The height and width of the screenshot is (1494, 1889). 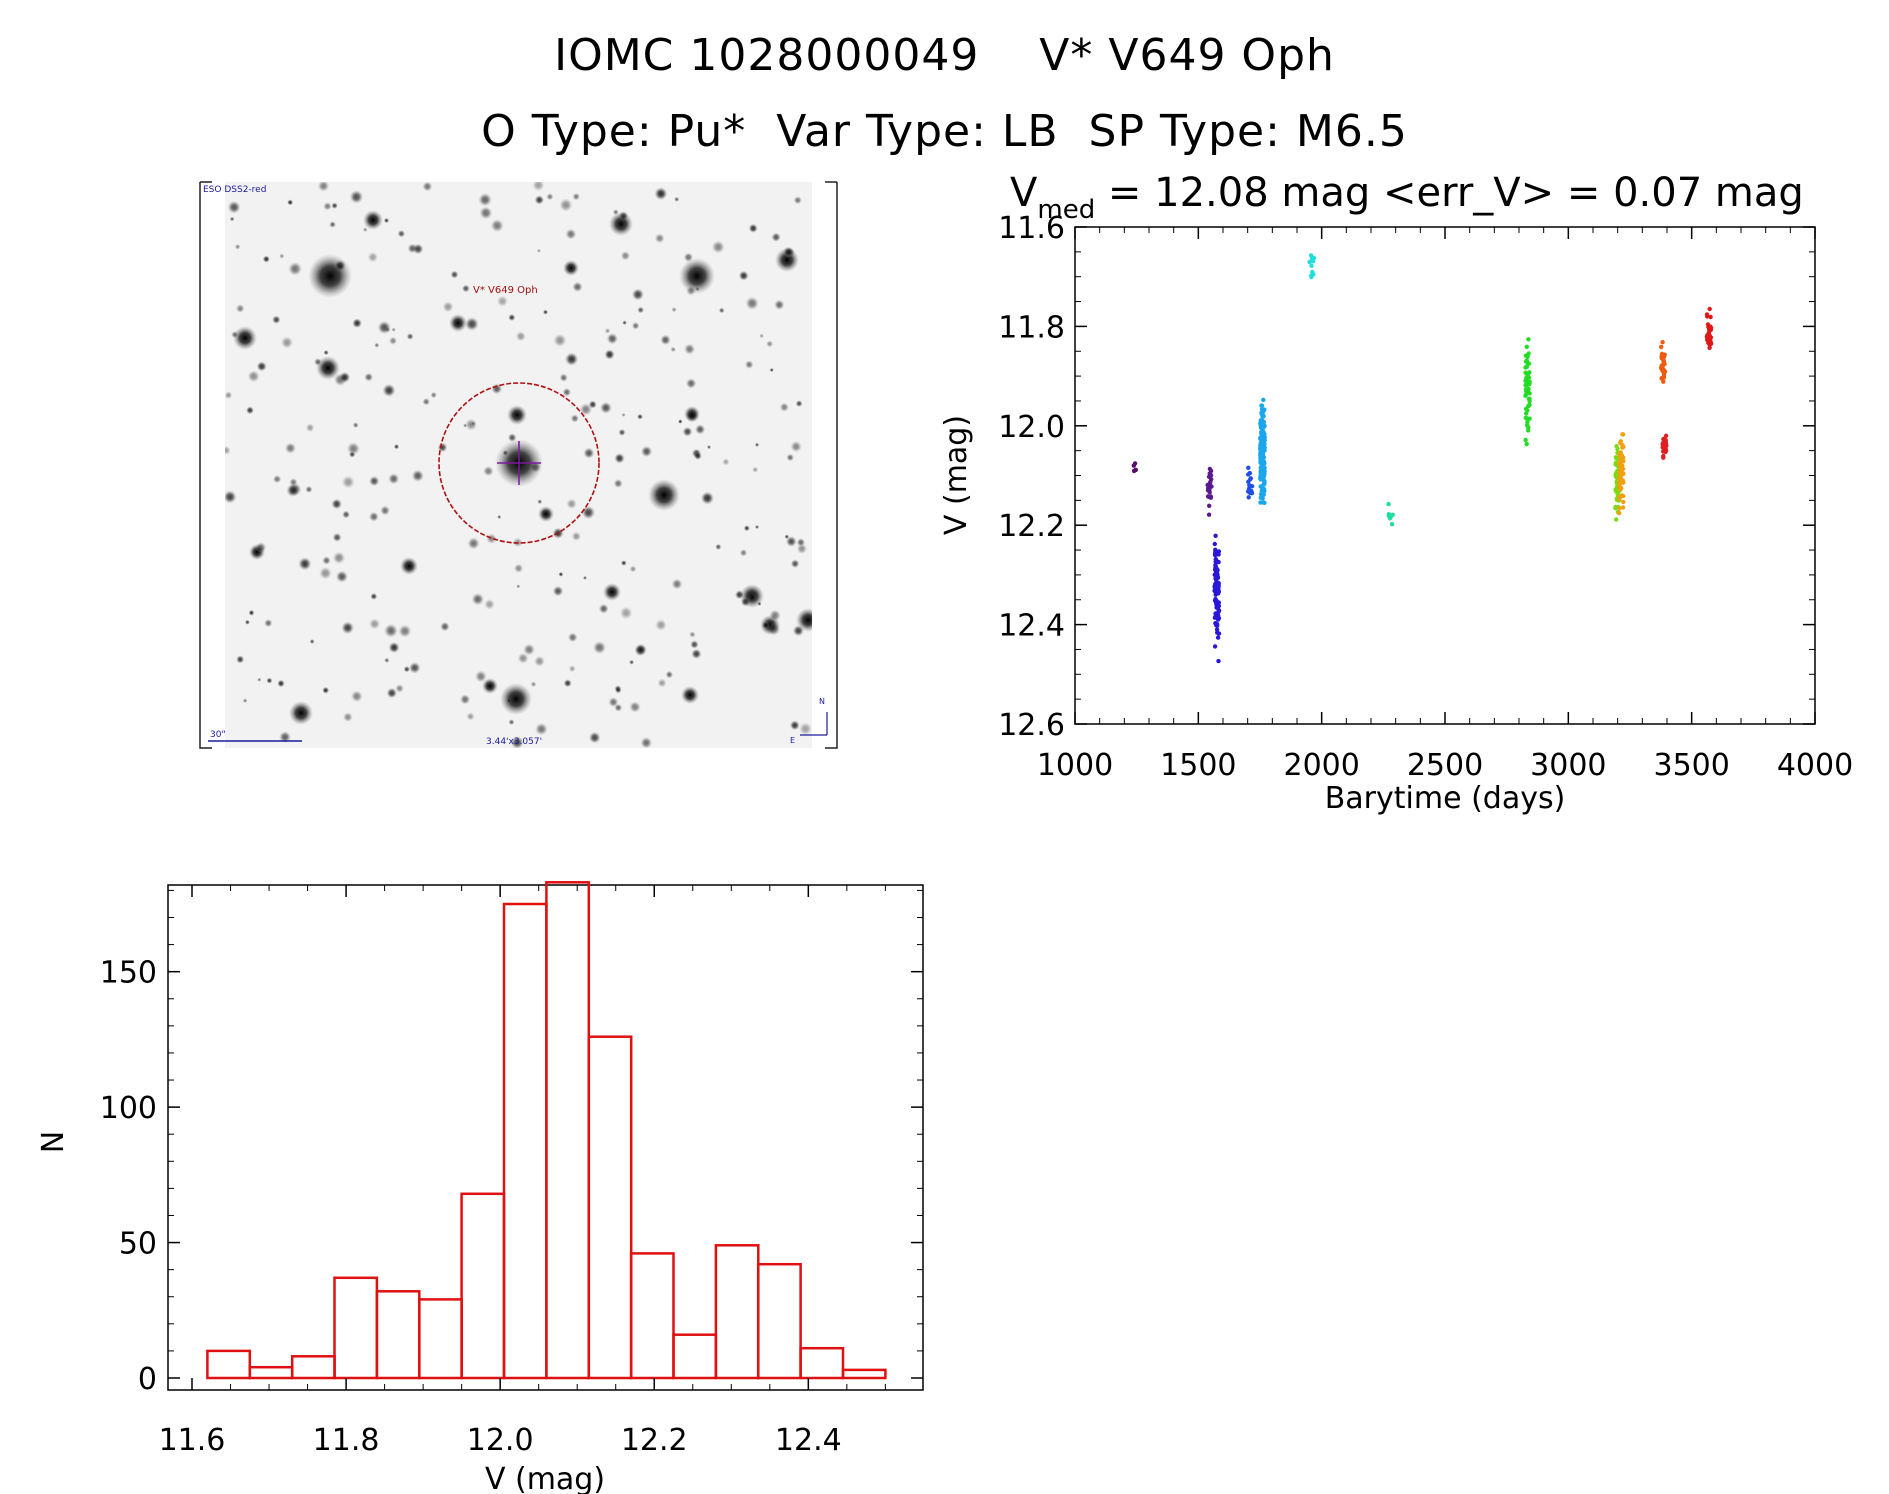 I want to click on hist-ylabel: N, so click(x=53, y=1142).